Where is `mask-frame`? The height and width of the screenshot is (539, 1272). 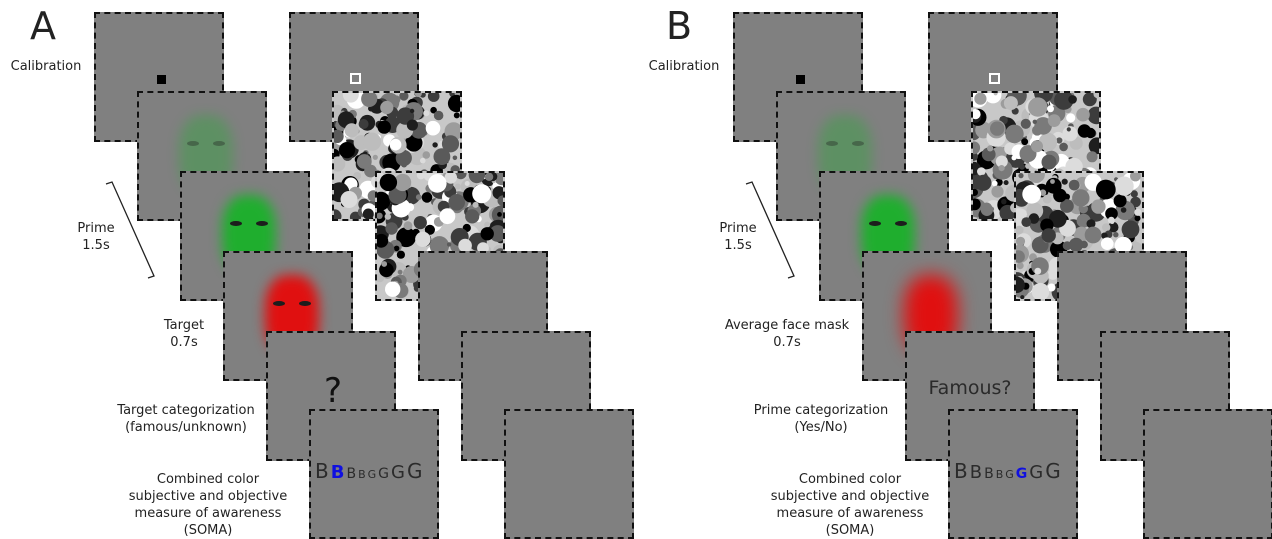
mask-frame is located at coordinates (1036, 156).